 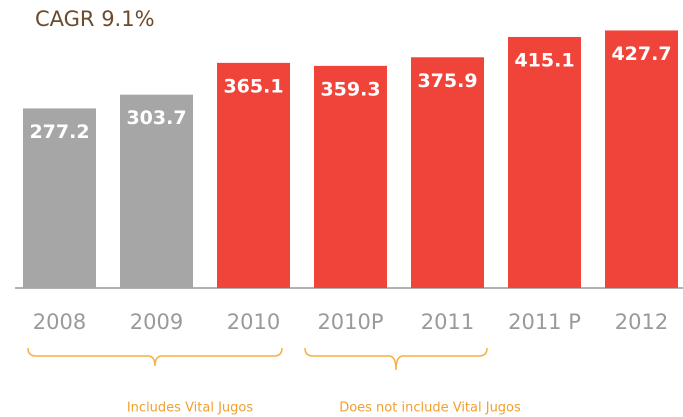 What do you see at coordinates (544, 322) in the screenshot?
I see `x-tick-label: 2011 P` at bounding box center [544, 322].